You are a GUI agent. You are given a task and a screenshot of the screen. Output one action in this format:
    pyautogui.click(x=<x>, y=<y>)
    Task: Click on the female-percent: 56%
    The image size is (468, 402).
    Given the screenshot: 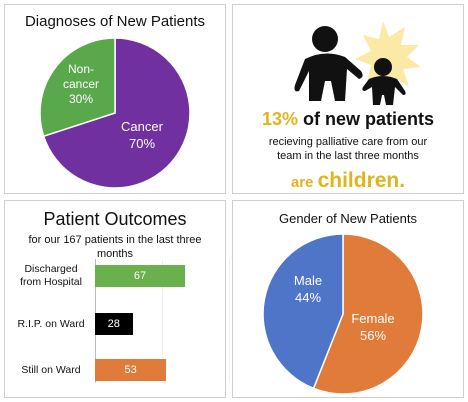 What is the action you would take?
    pyautogui.click(x=373, y=335)
    